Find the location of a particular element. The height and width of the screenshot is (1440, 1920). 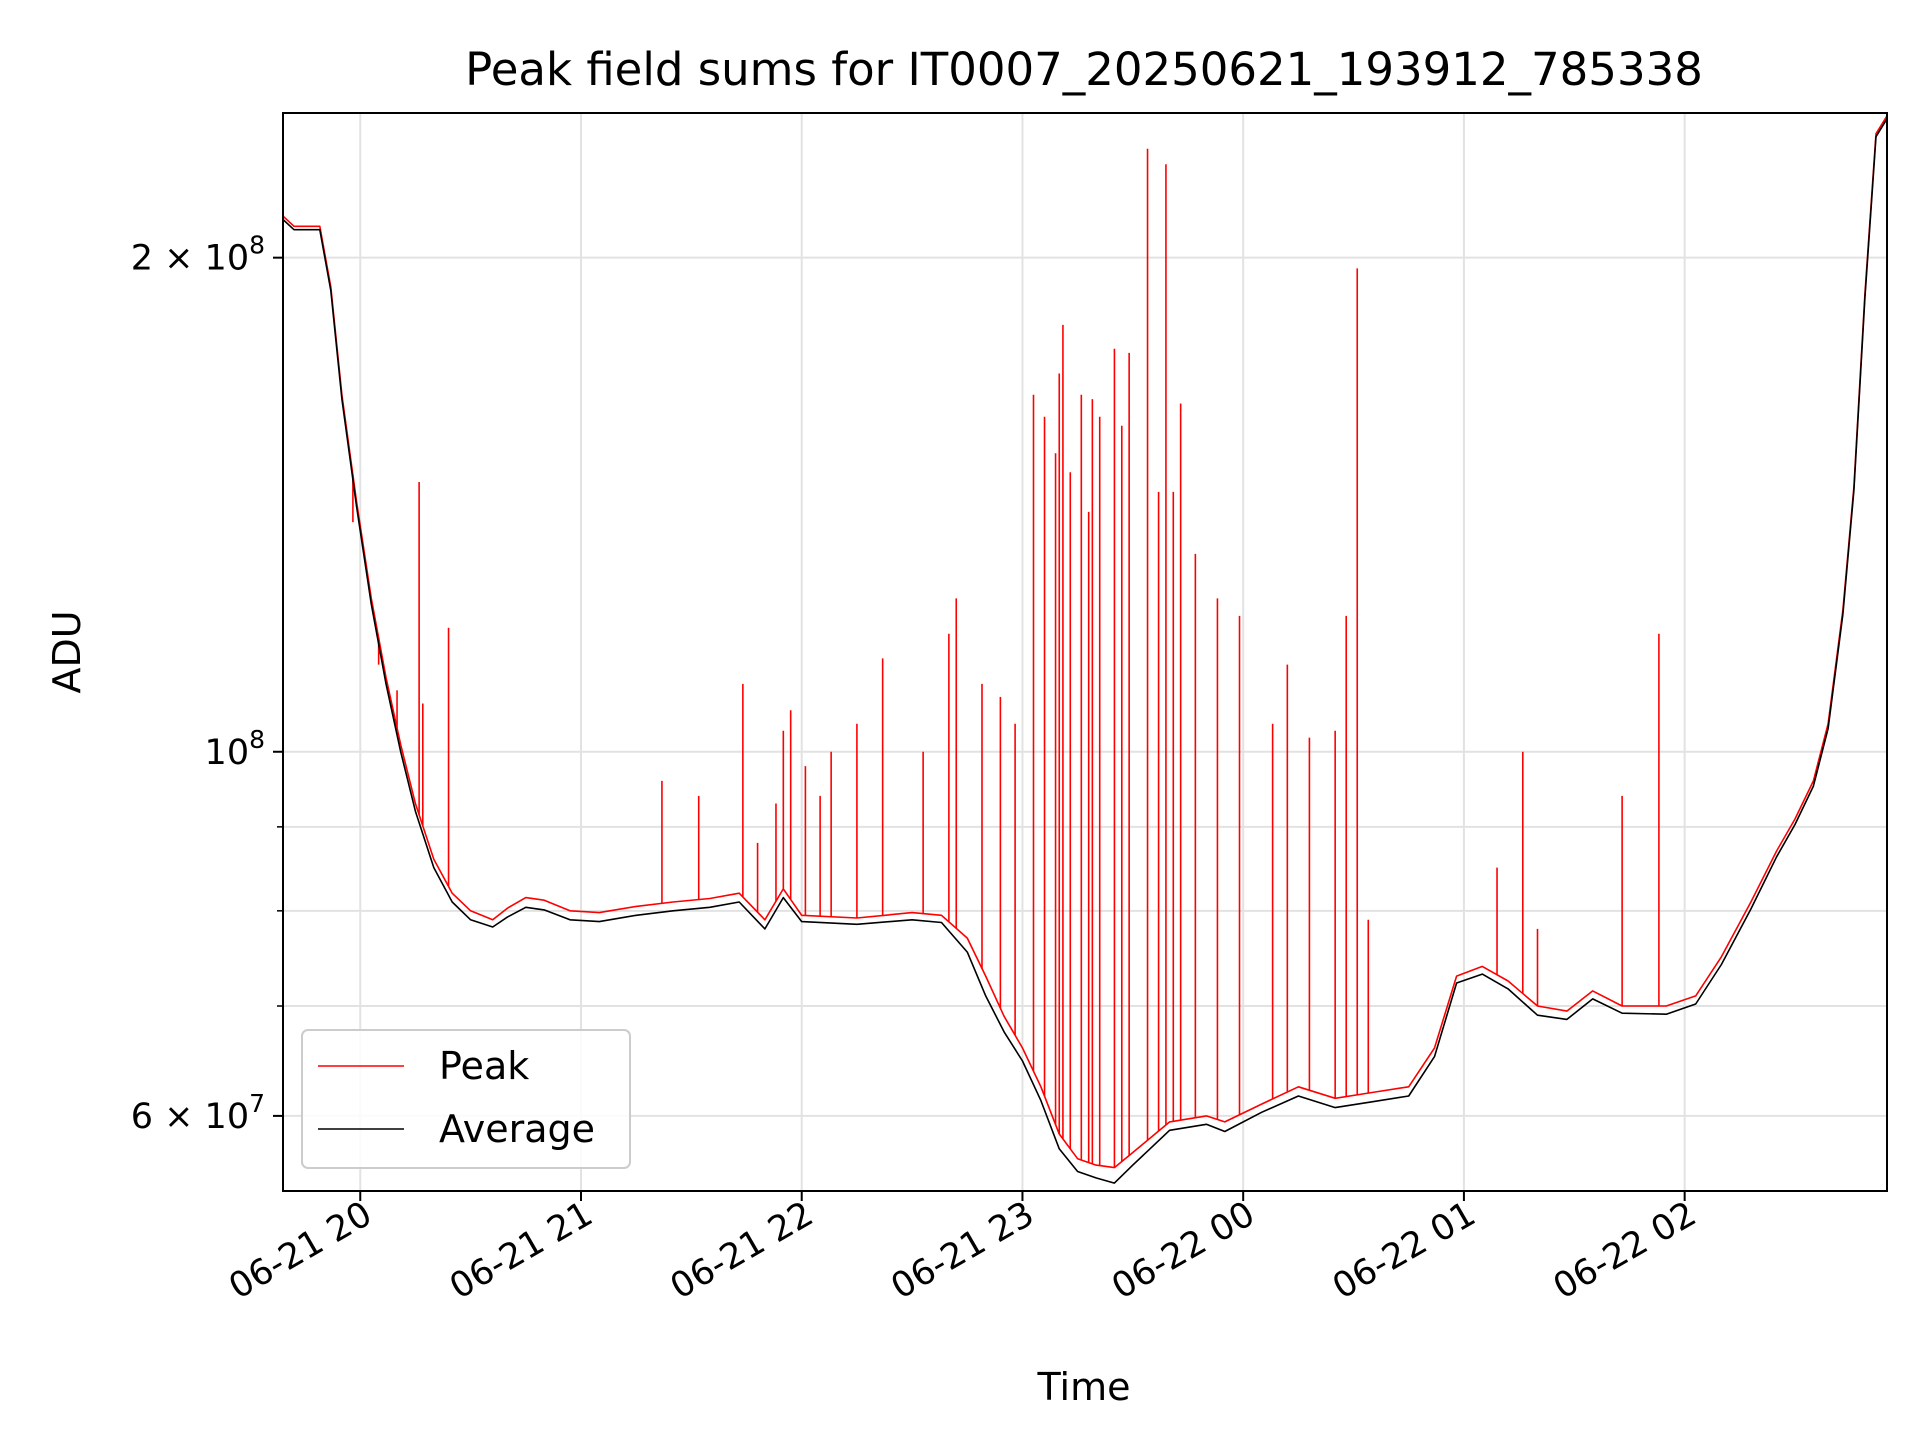

legend-label-average: Average is located at coordinates (517, 1129).